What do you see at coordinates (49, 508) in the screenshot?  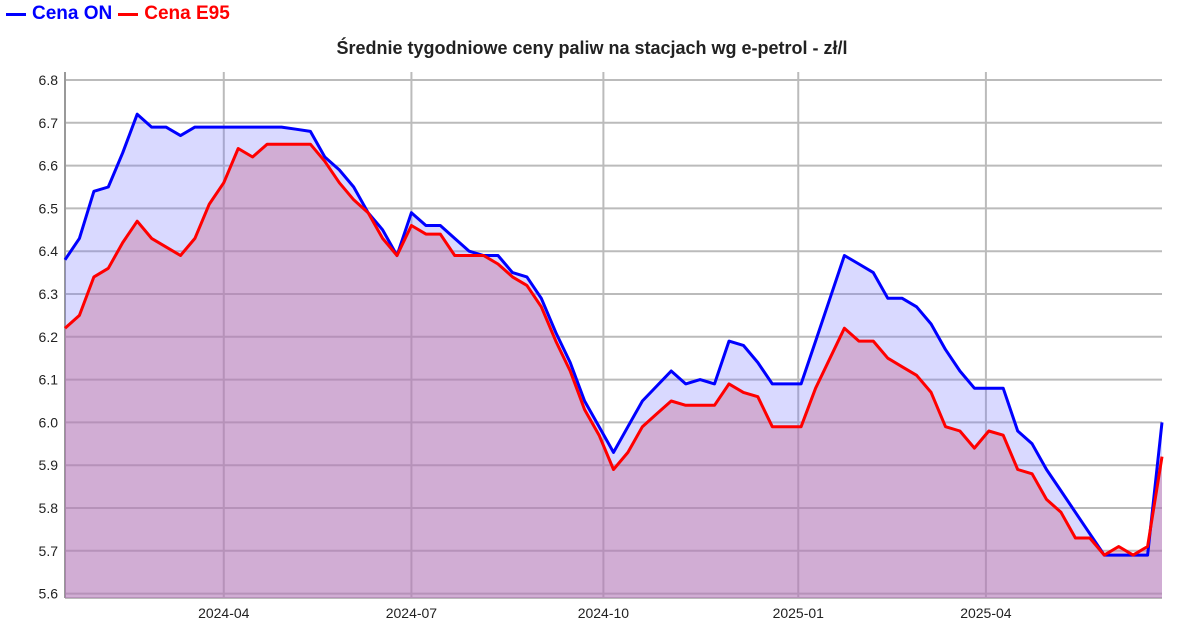 I see `y-tick-label: 5.8` at bounding box center [49, 508].